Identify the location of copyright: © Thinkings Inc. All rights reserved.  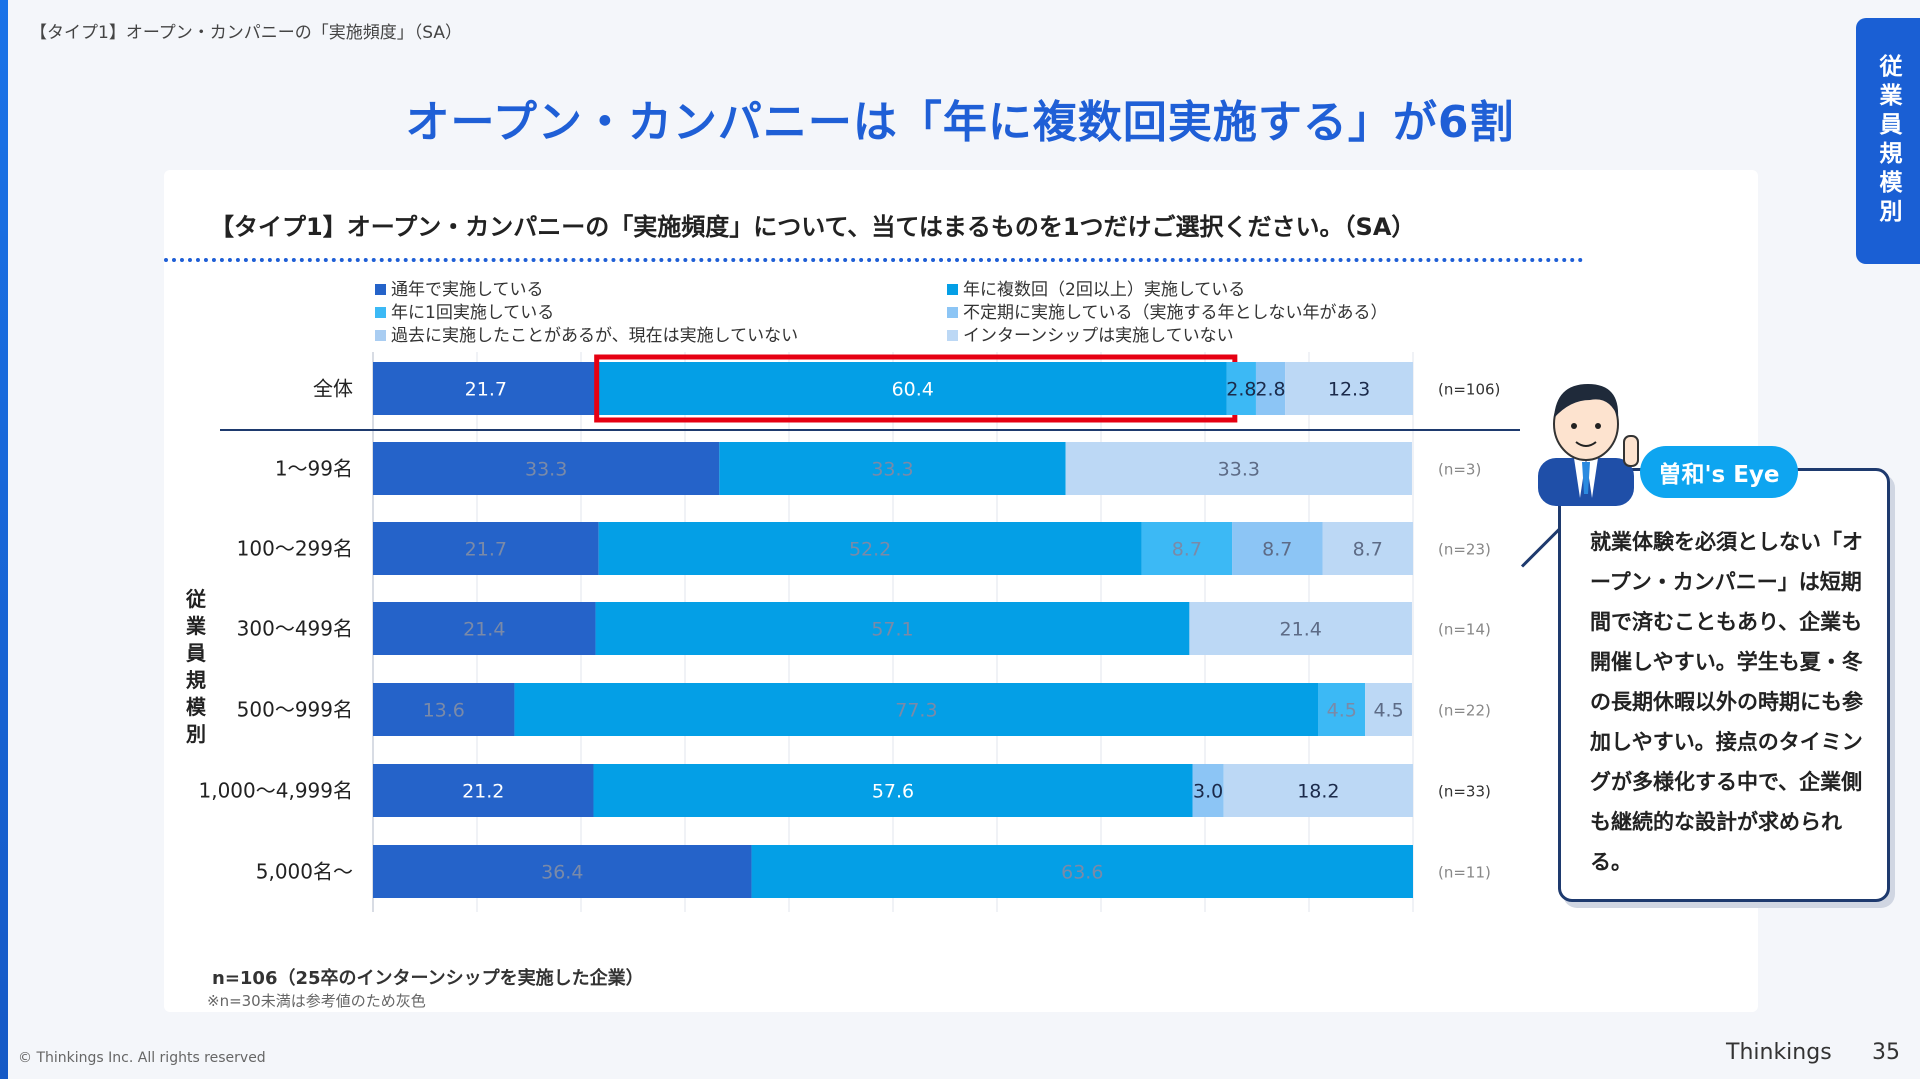
(142, 1058).